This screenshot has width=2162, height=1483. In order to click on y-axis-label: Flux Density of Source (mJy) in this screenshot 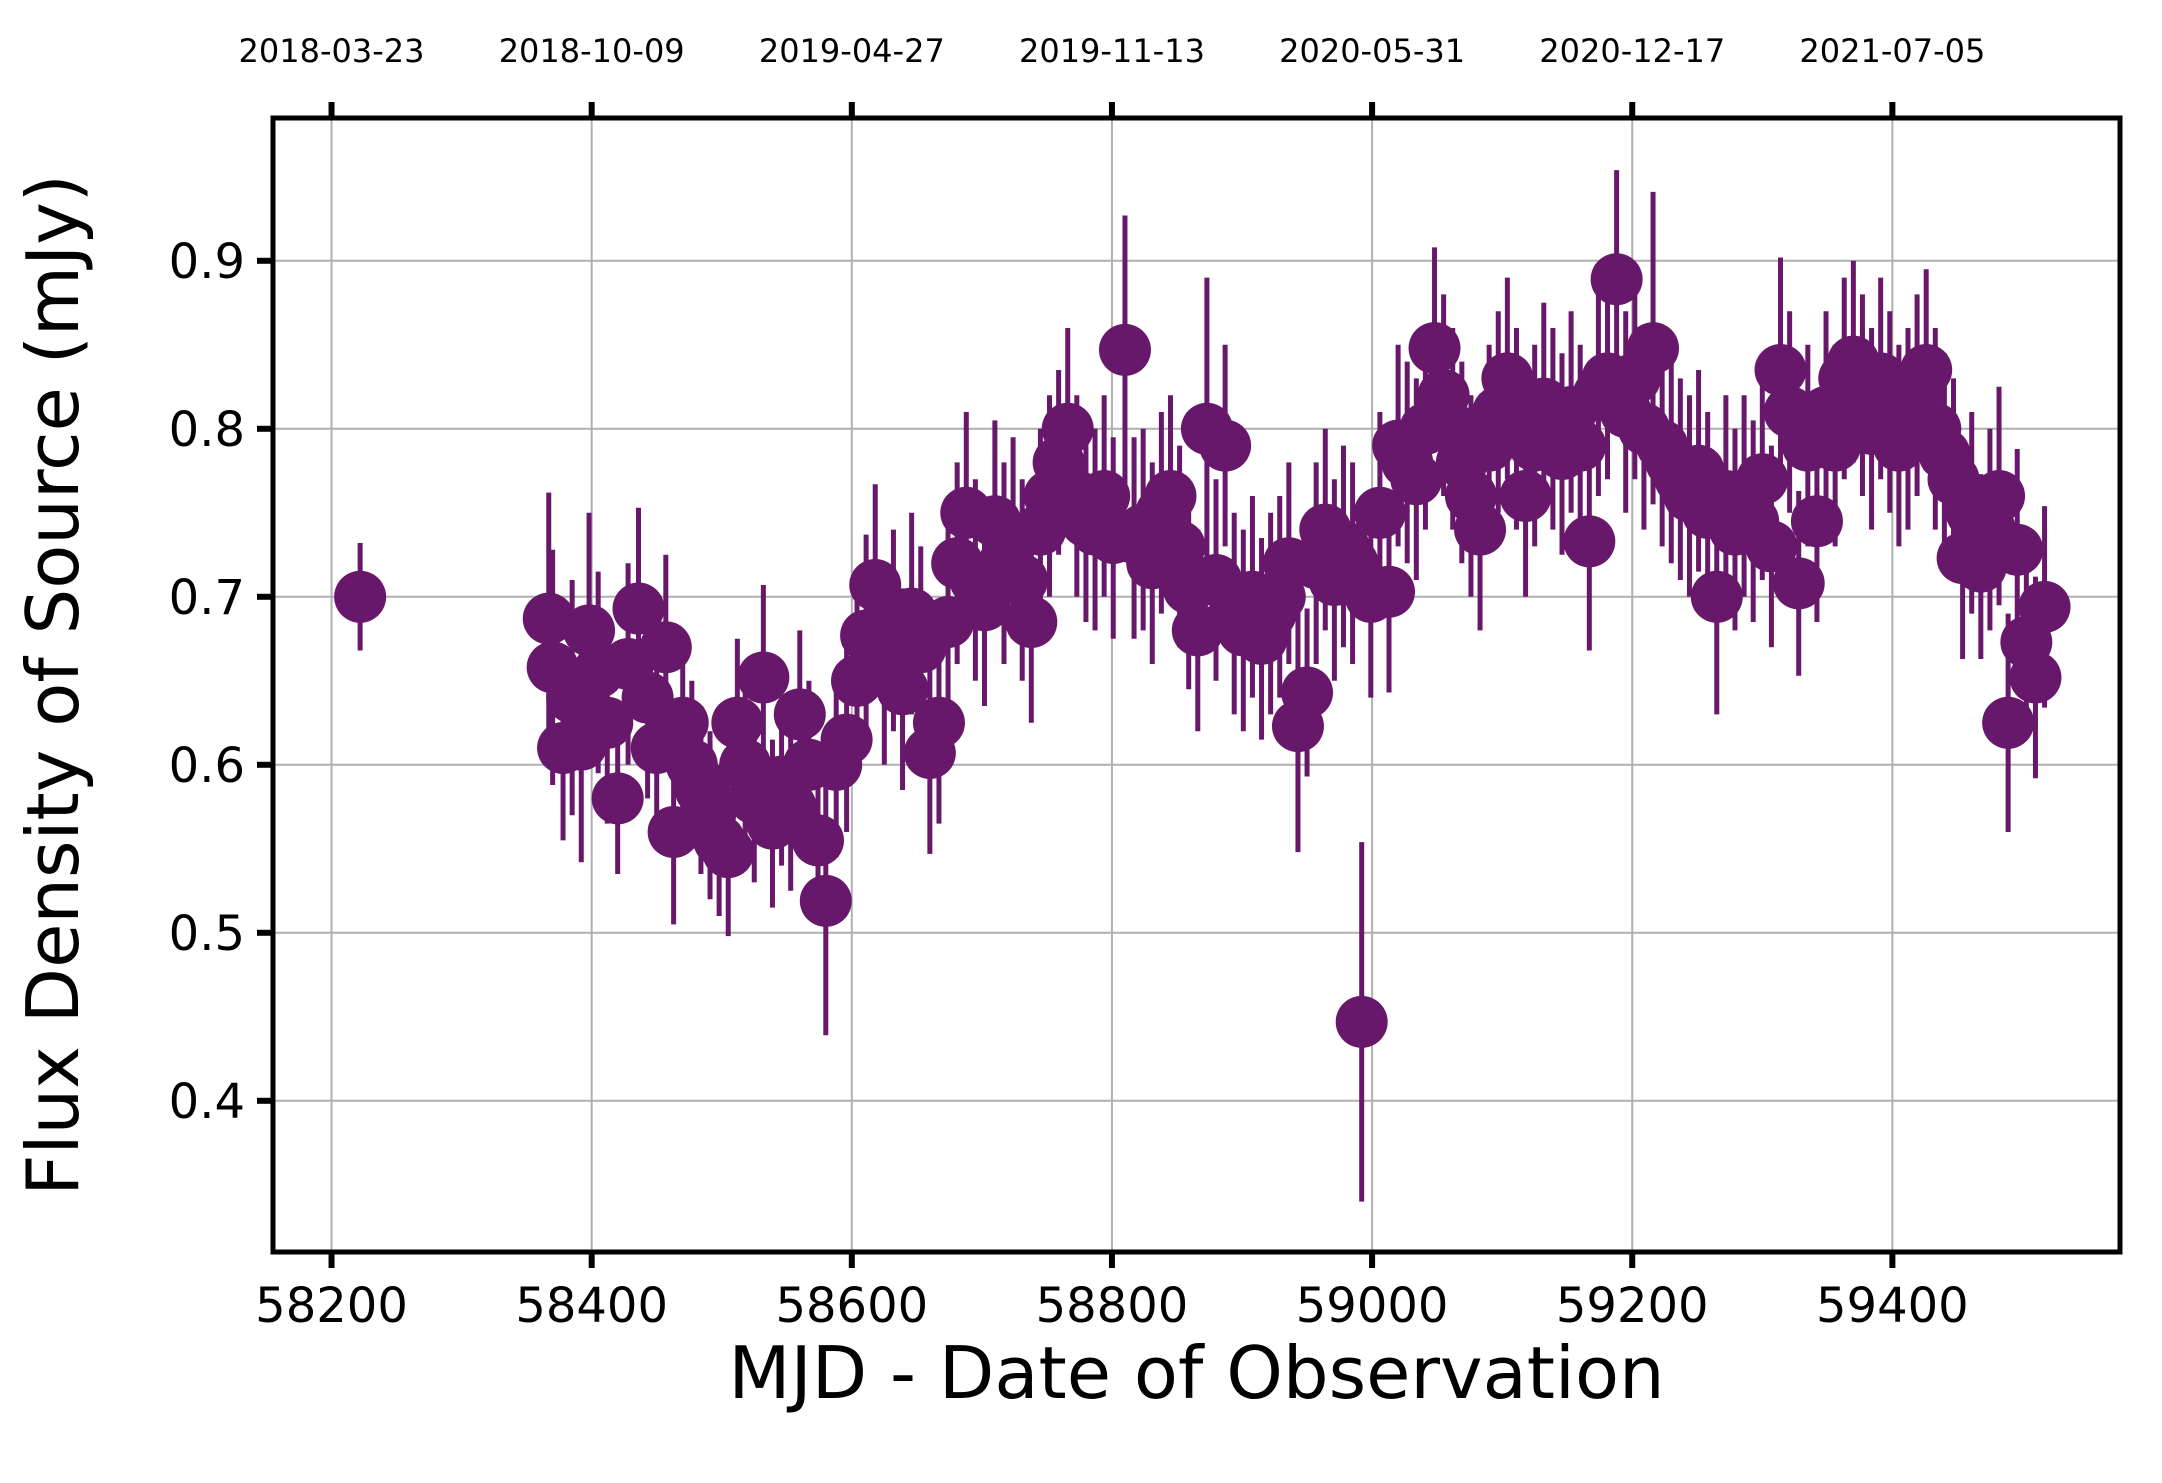, I will do `click(53, 685)`.